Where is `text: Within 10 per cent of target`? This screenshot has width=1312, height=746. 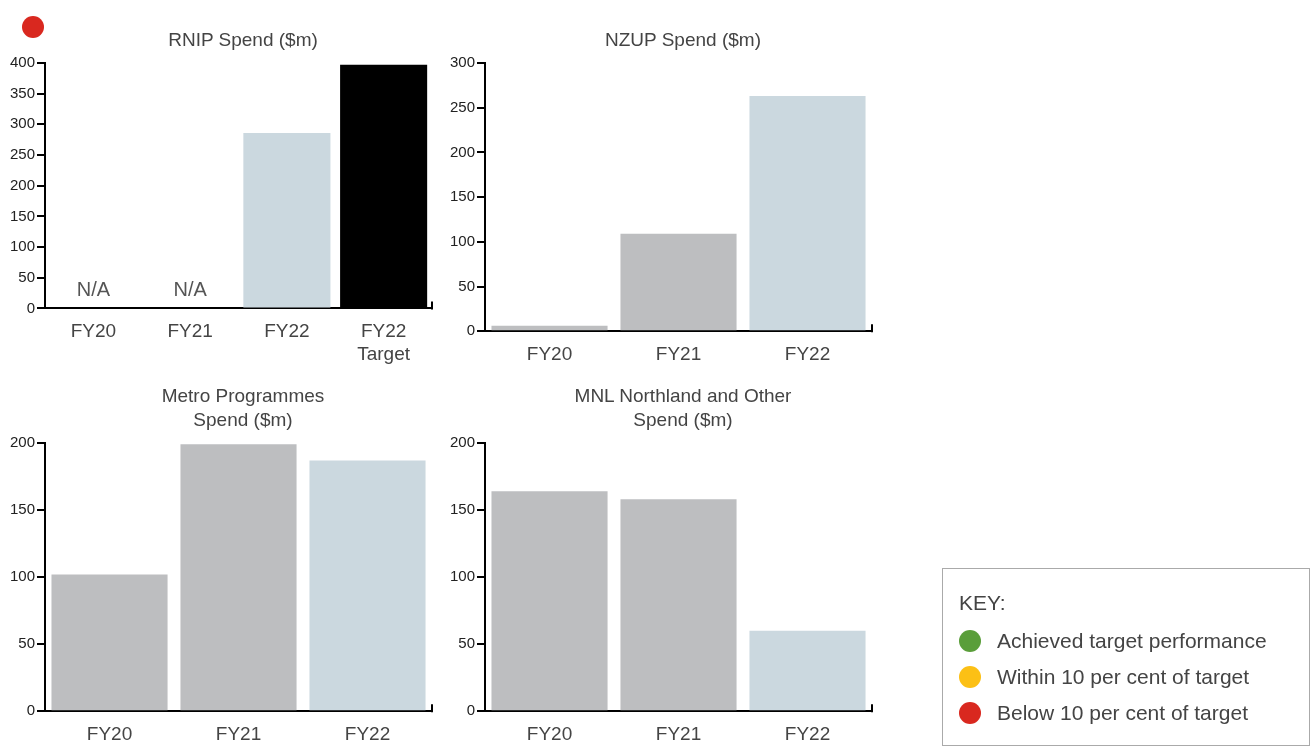 text: Within 10 per cent of target is located at coordinates (1123, 677).